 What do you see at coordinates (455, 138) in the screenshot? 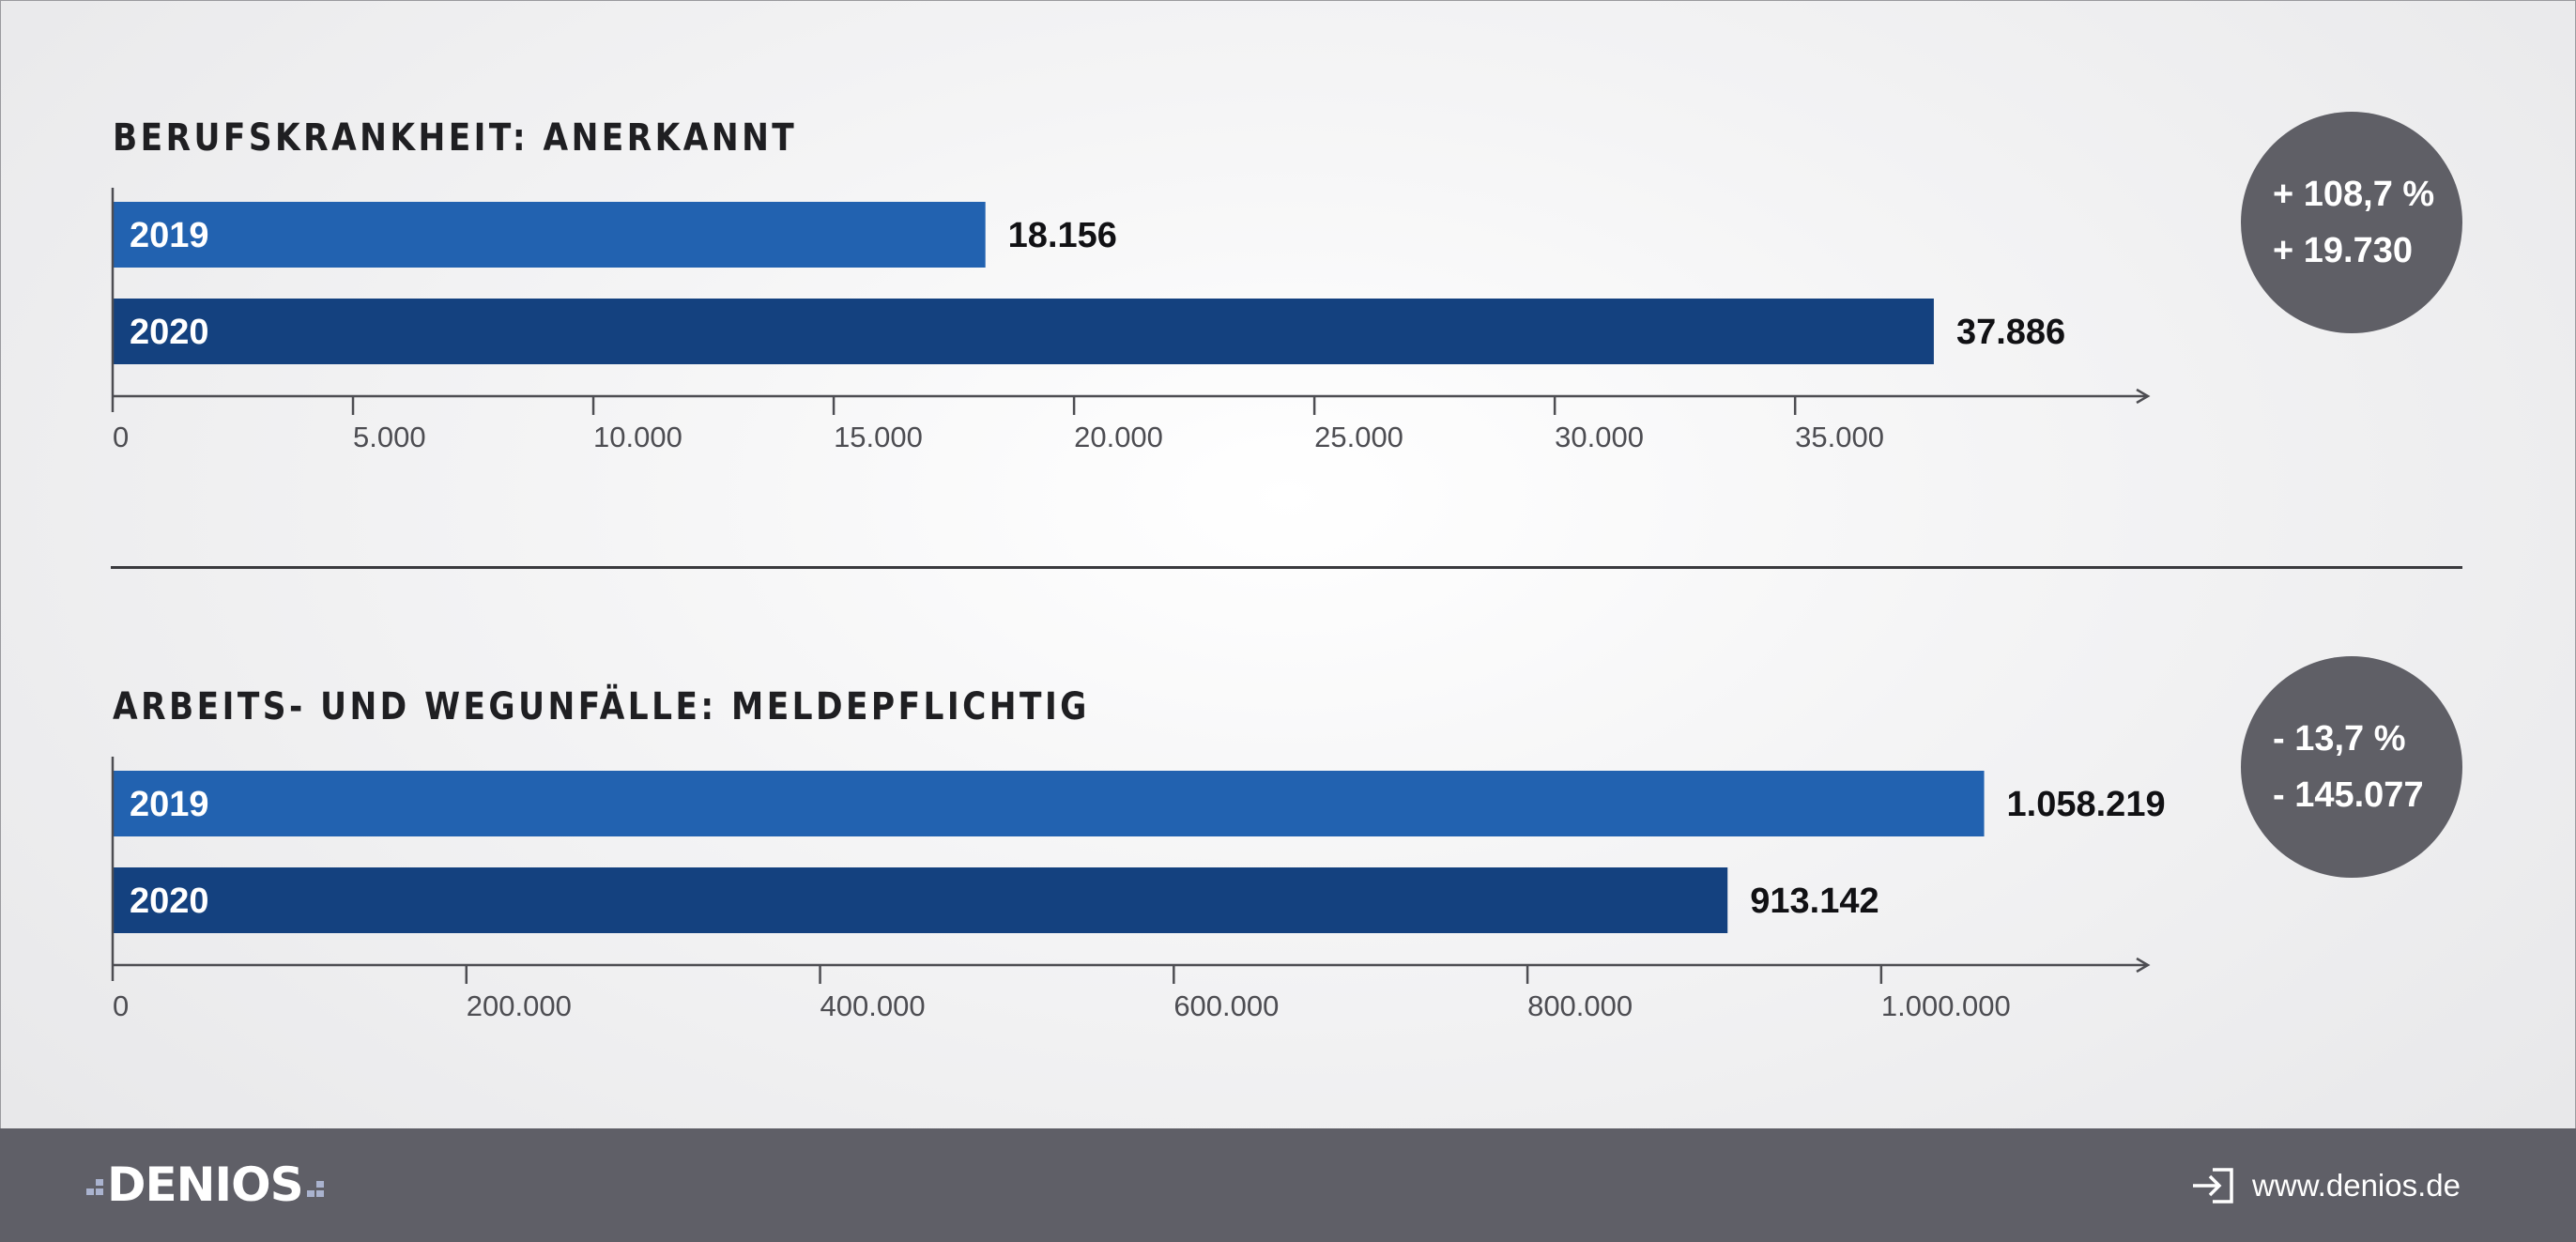
I see `chart-title-berufskrankheit: BERUFSKRANKHEIT: ANERKANNT` at bounding box center [455, 138].